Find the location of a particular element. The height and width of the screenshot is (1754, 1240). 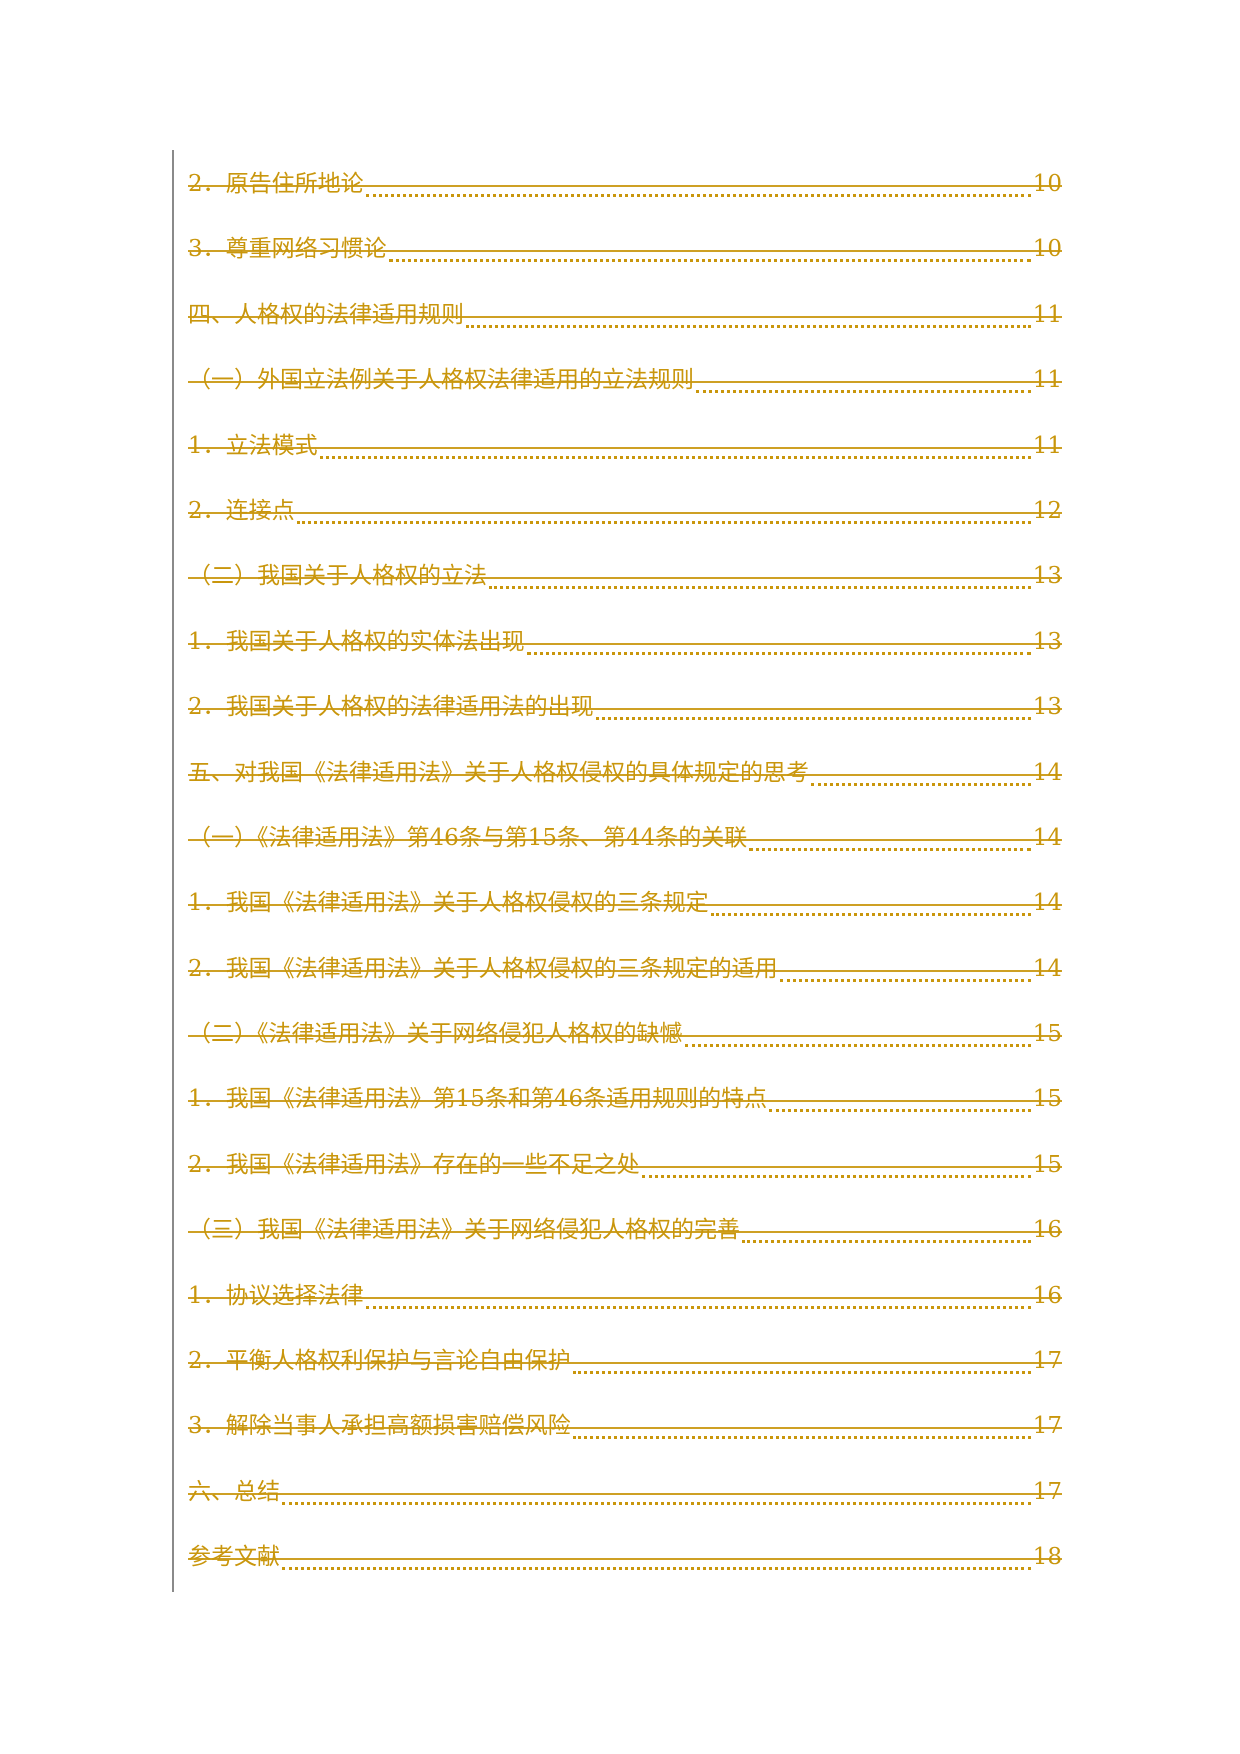

change-bar is located at coordinates (173, 871).